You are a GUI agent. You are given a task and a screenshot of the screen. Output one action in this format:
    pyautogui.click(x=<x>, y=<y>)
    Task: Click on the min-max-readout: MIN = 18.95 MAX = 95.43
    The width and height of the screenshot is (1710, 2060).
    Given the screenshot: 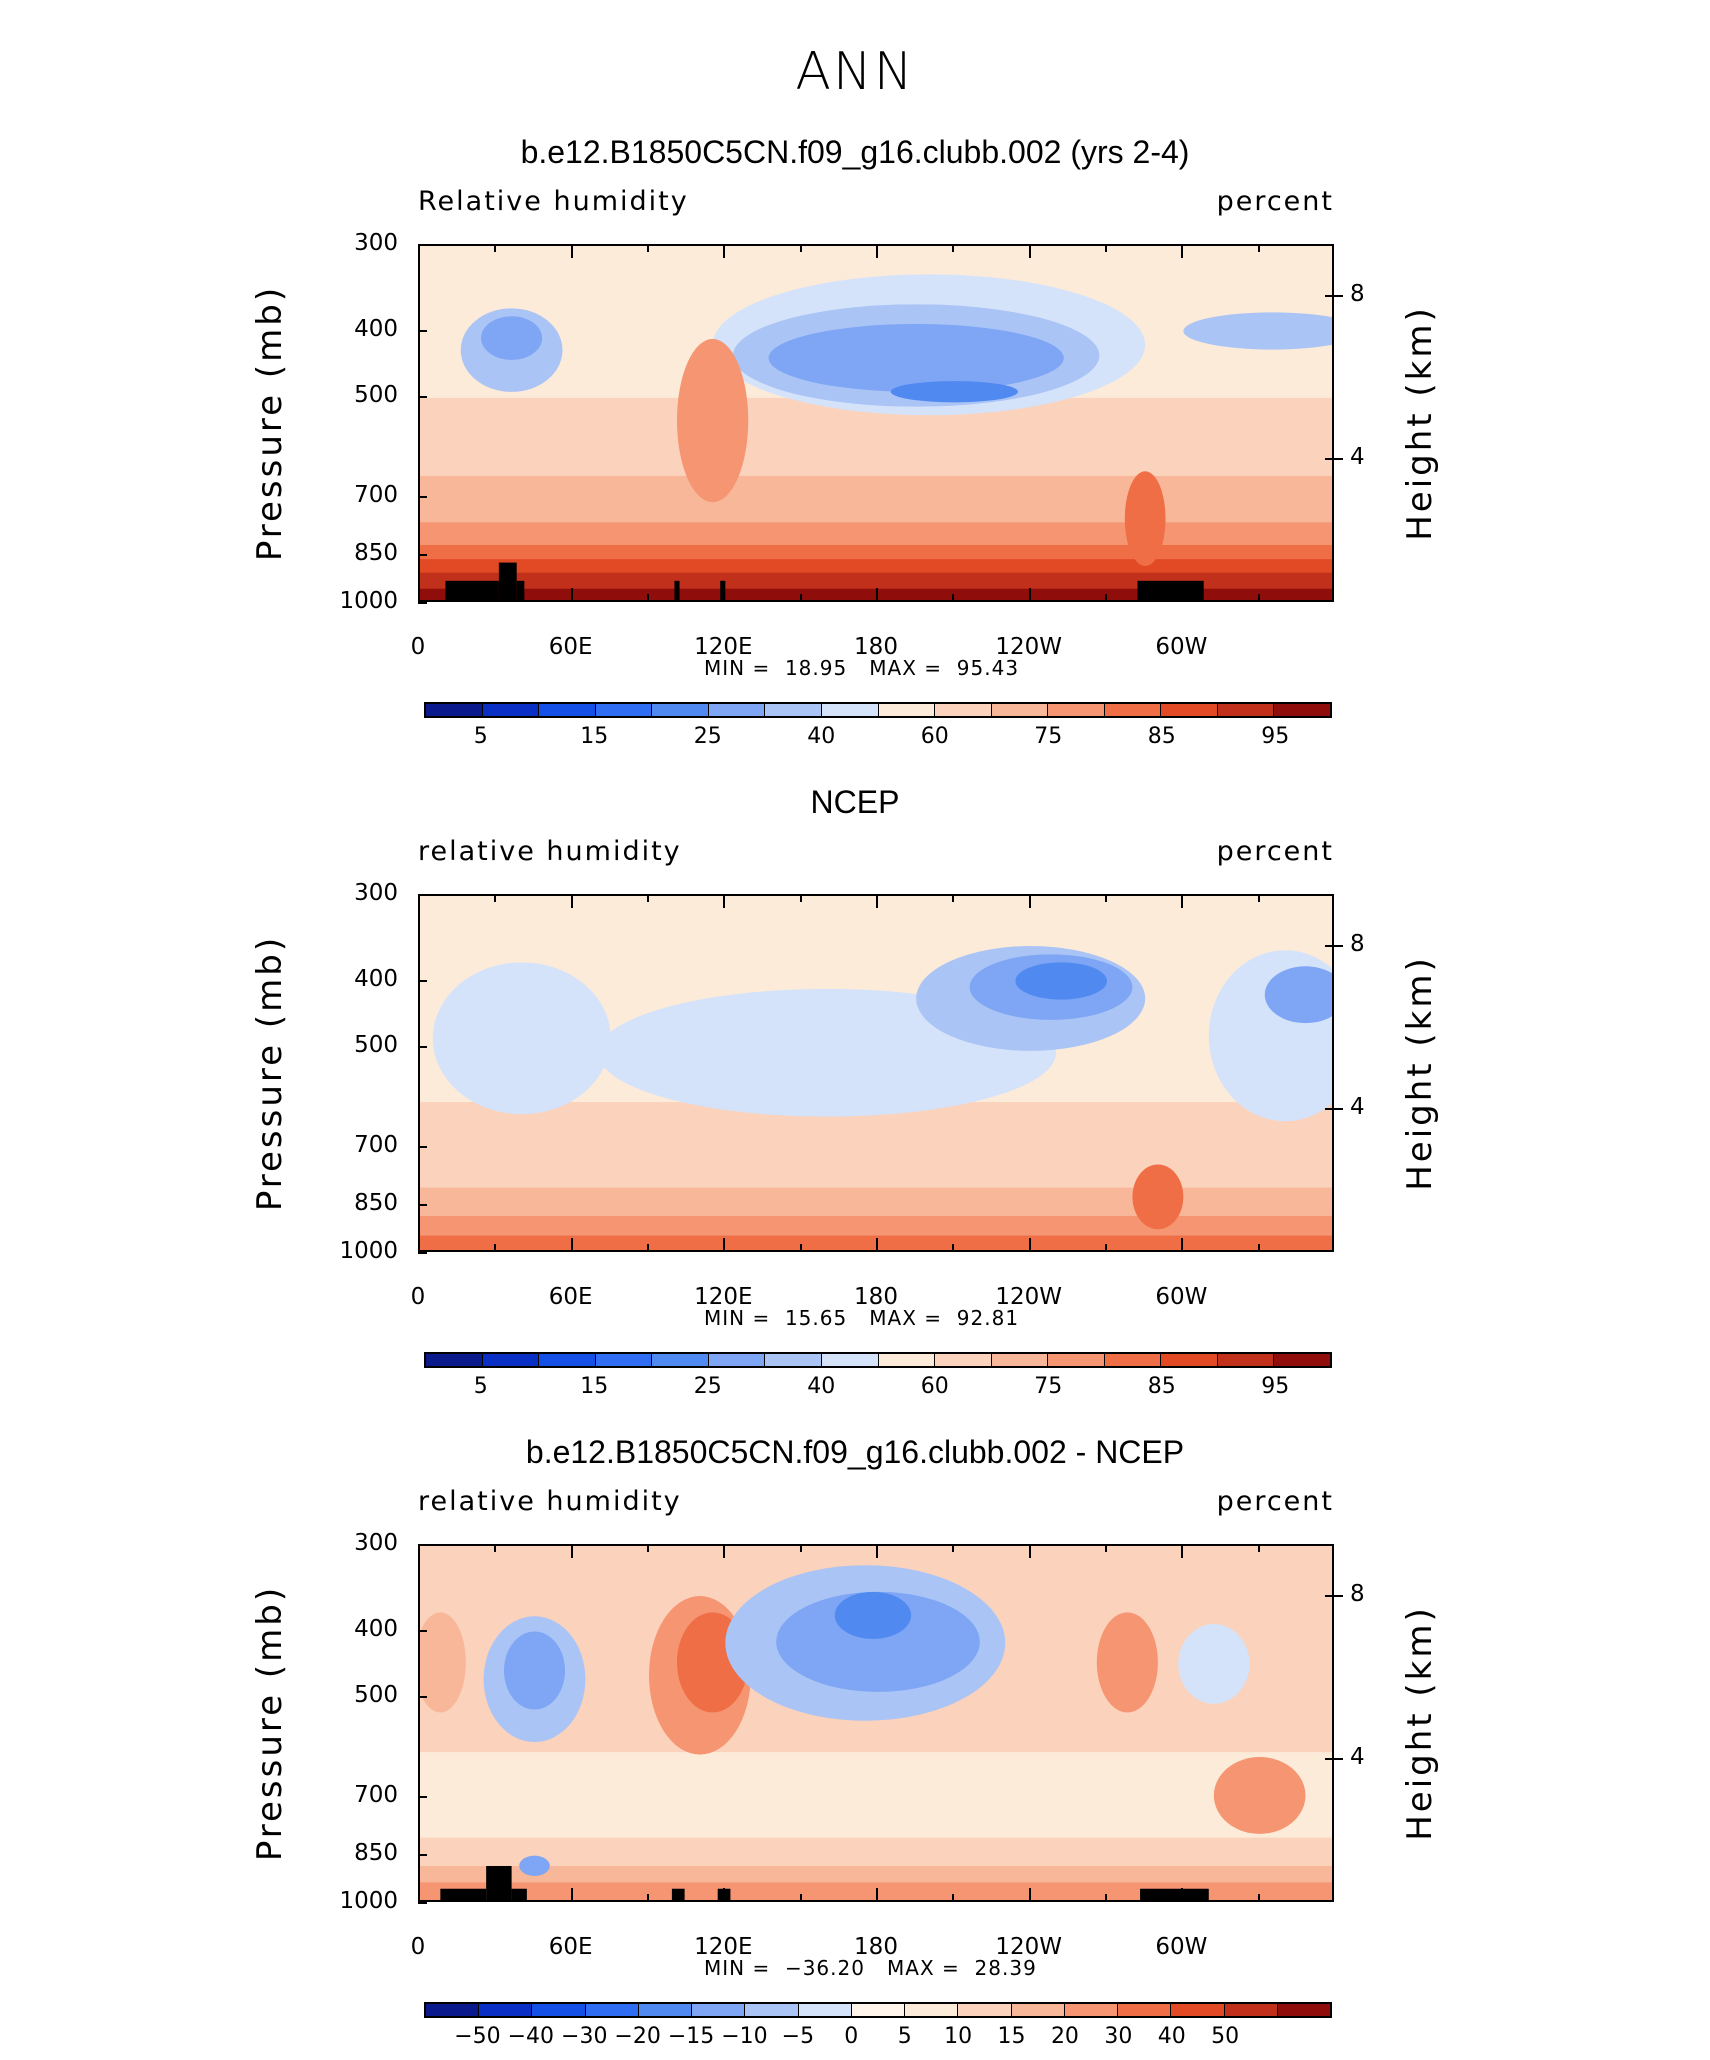 What is the action you would take?
    pyautogui.click(x=861, y=668)
    